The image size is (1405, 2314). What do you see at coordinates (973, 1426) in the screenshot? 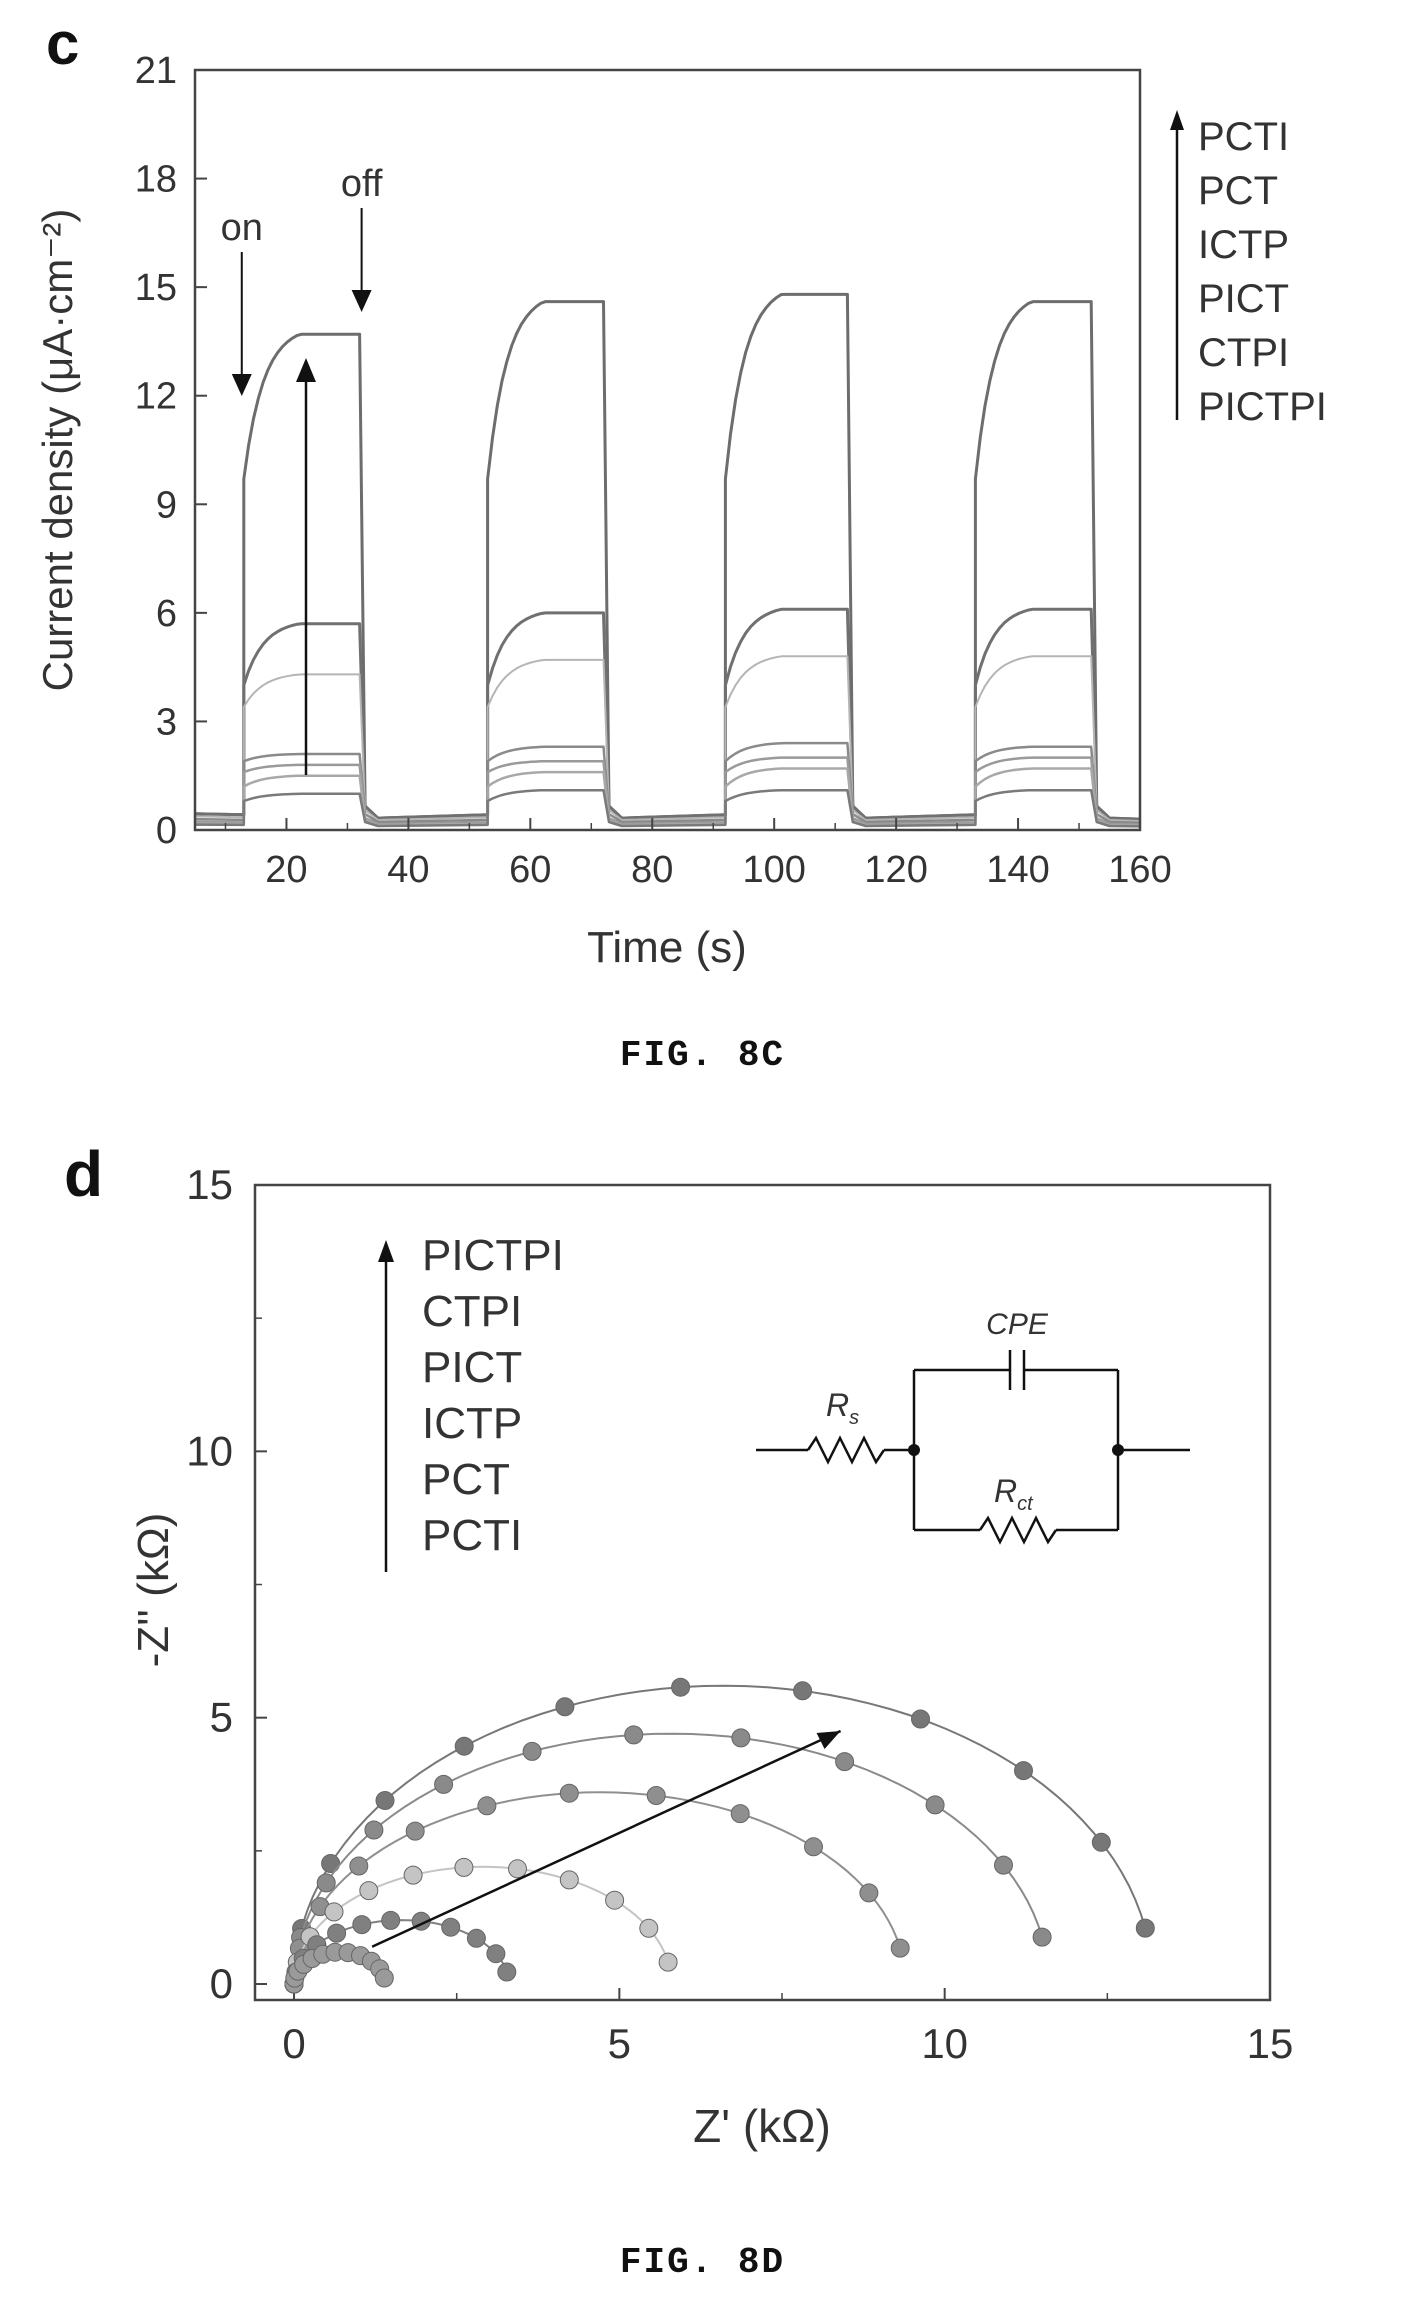
I see `circuit-inset-d: Rs Rct CPE` at bounding box center [973, 1426].